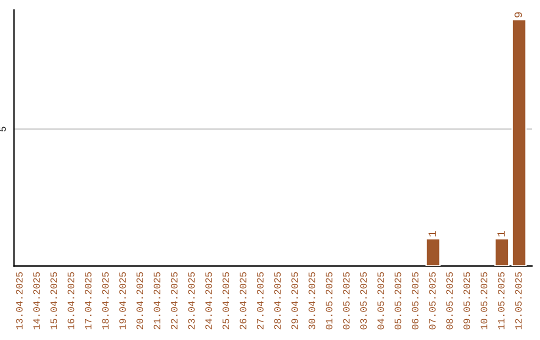 The width and height of the screenshot is (540, 340). What do you see at coordinates (380, 301) in the screenshot?
I see `x-tick-label: 04.05.2025` at bounding box center [380, 301].